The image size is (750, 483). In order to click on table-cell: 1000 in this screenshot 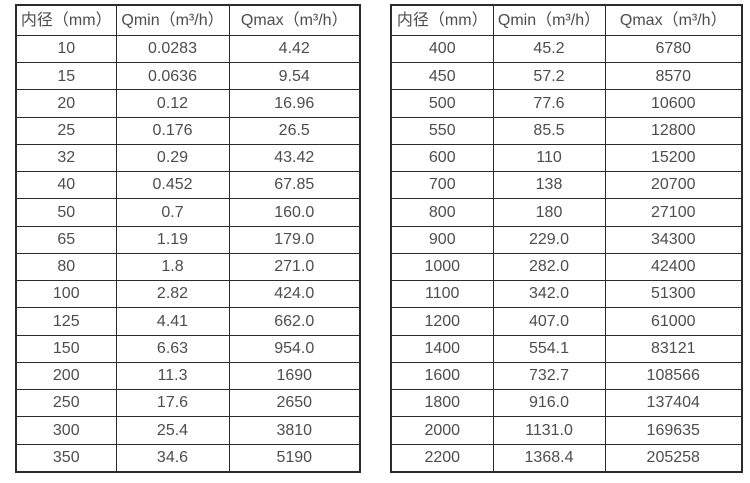, I will do `click(442, 267)`.